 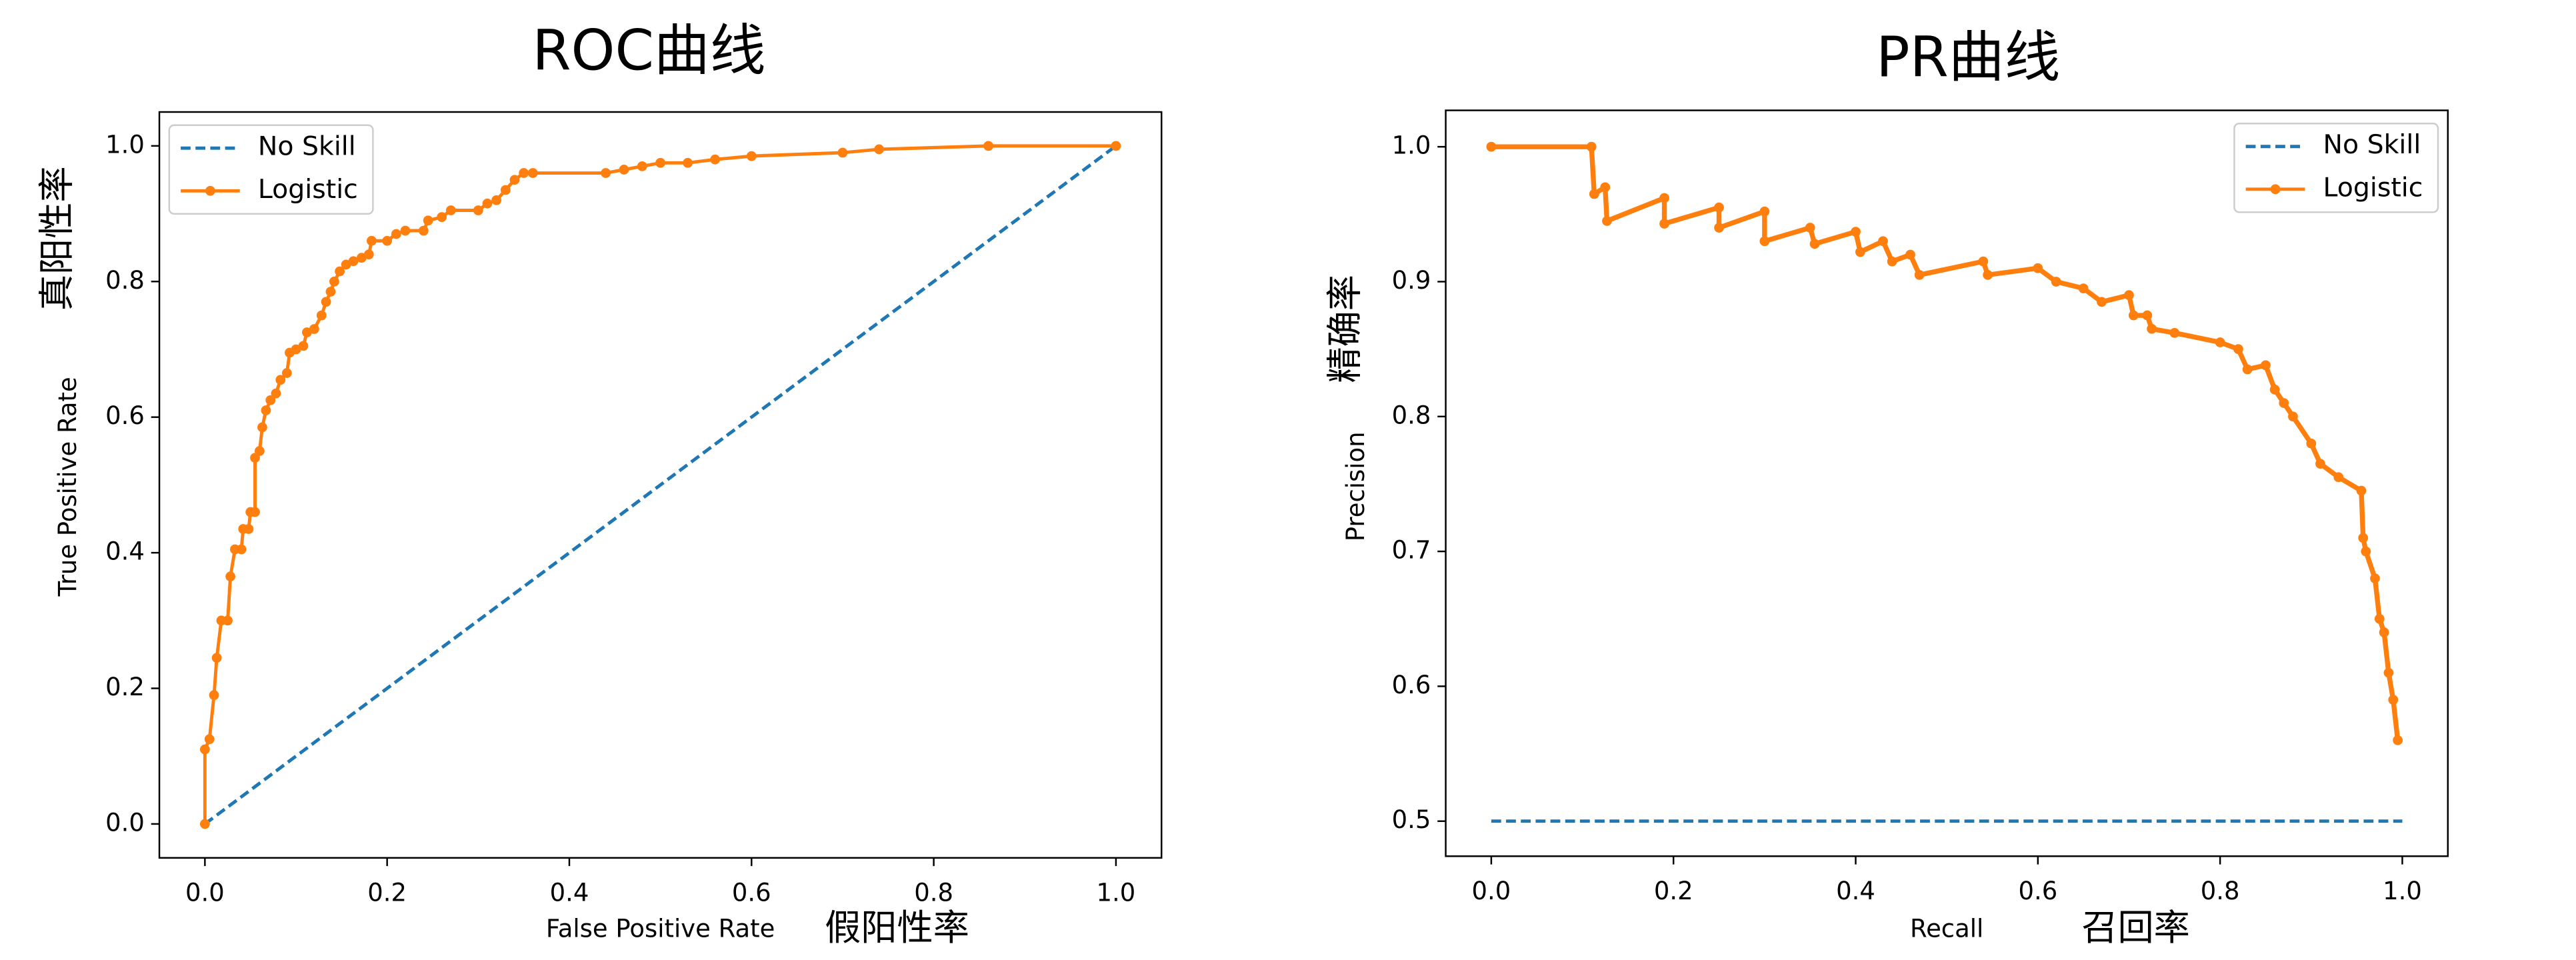 I want to click on legend: No Skill Logistic, so click(x=271, y=169).